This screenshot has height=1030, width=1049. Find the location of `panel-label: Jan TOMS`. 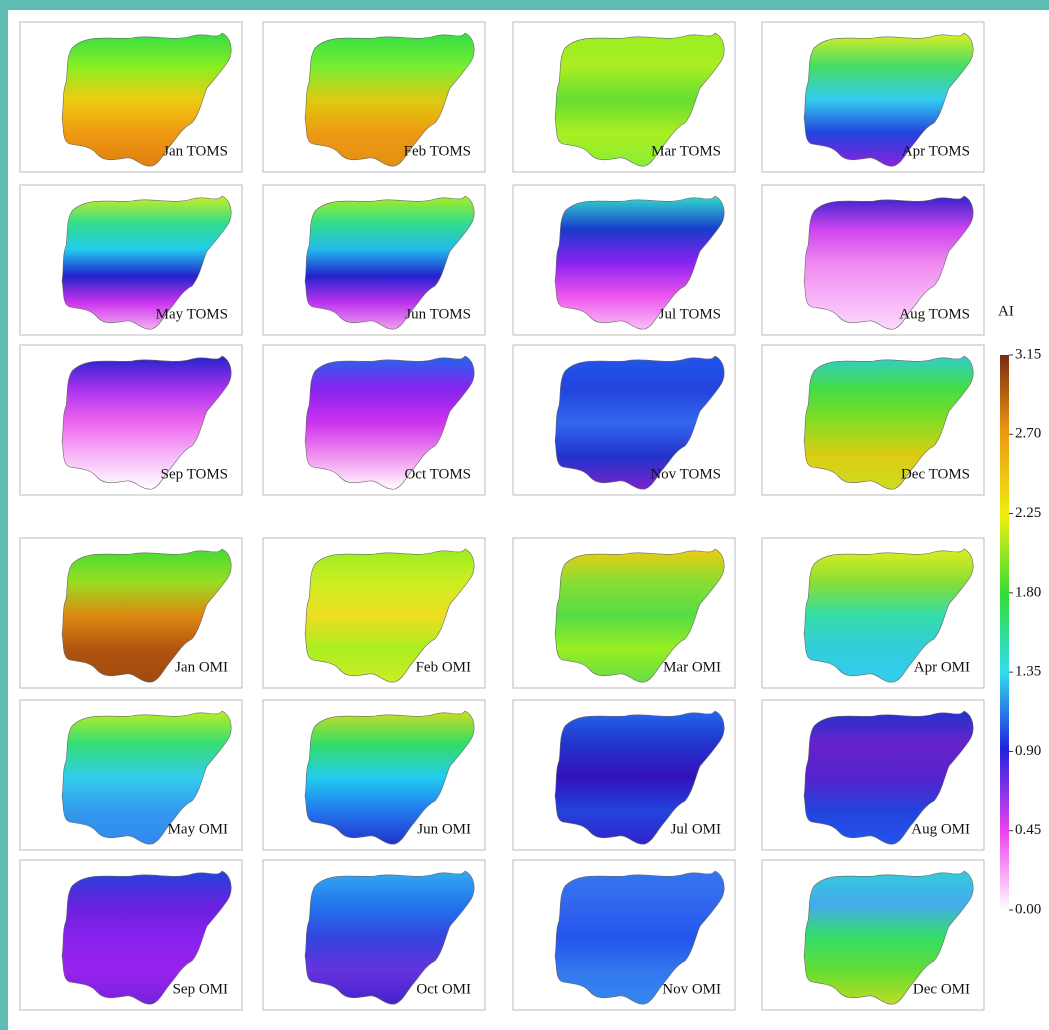

panel-label: Jan TOMS is located at coordinates (195, 151).